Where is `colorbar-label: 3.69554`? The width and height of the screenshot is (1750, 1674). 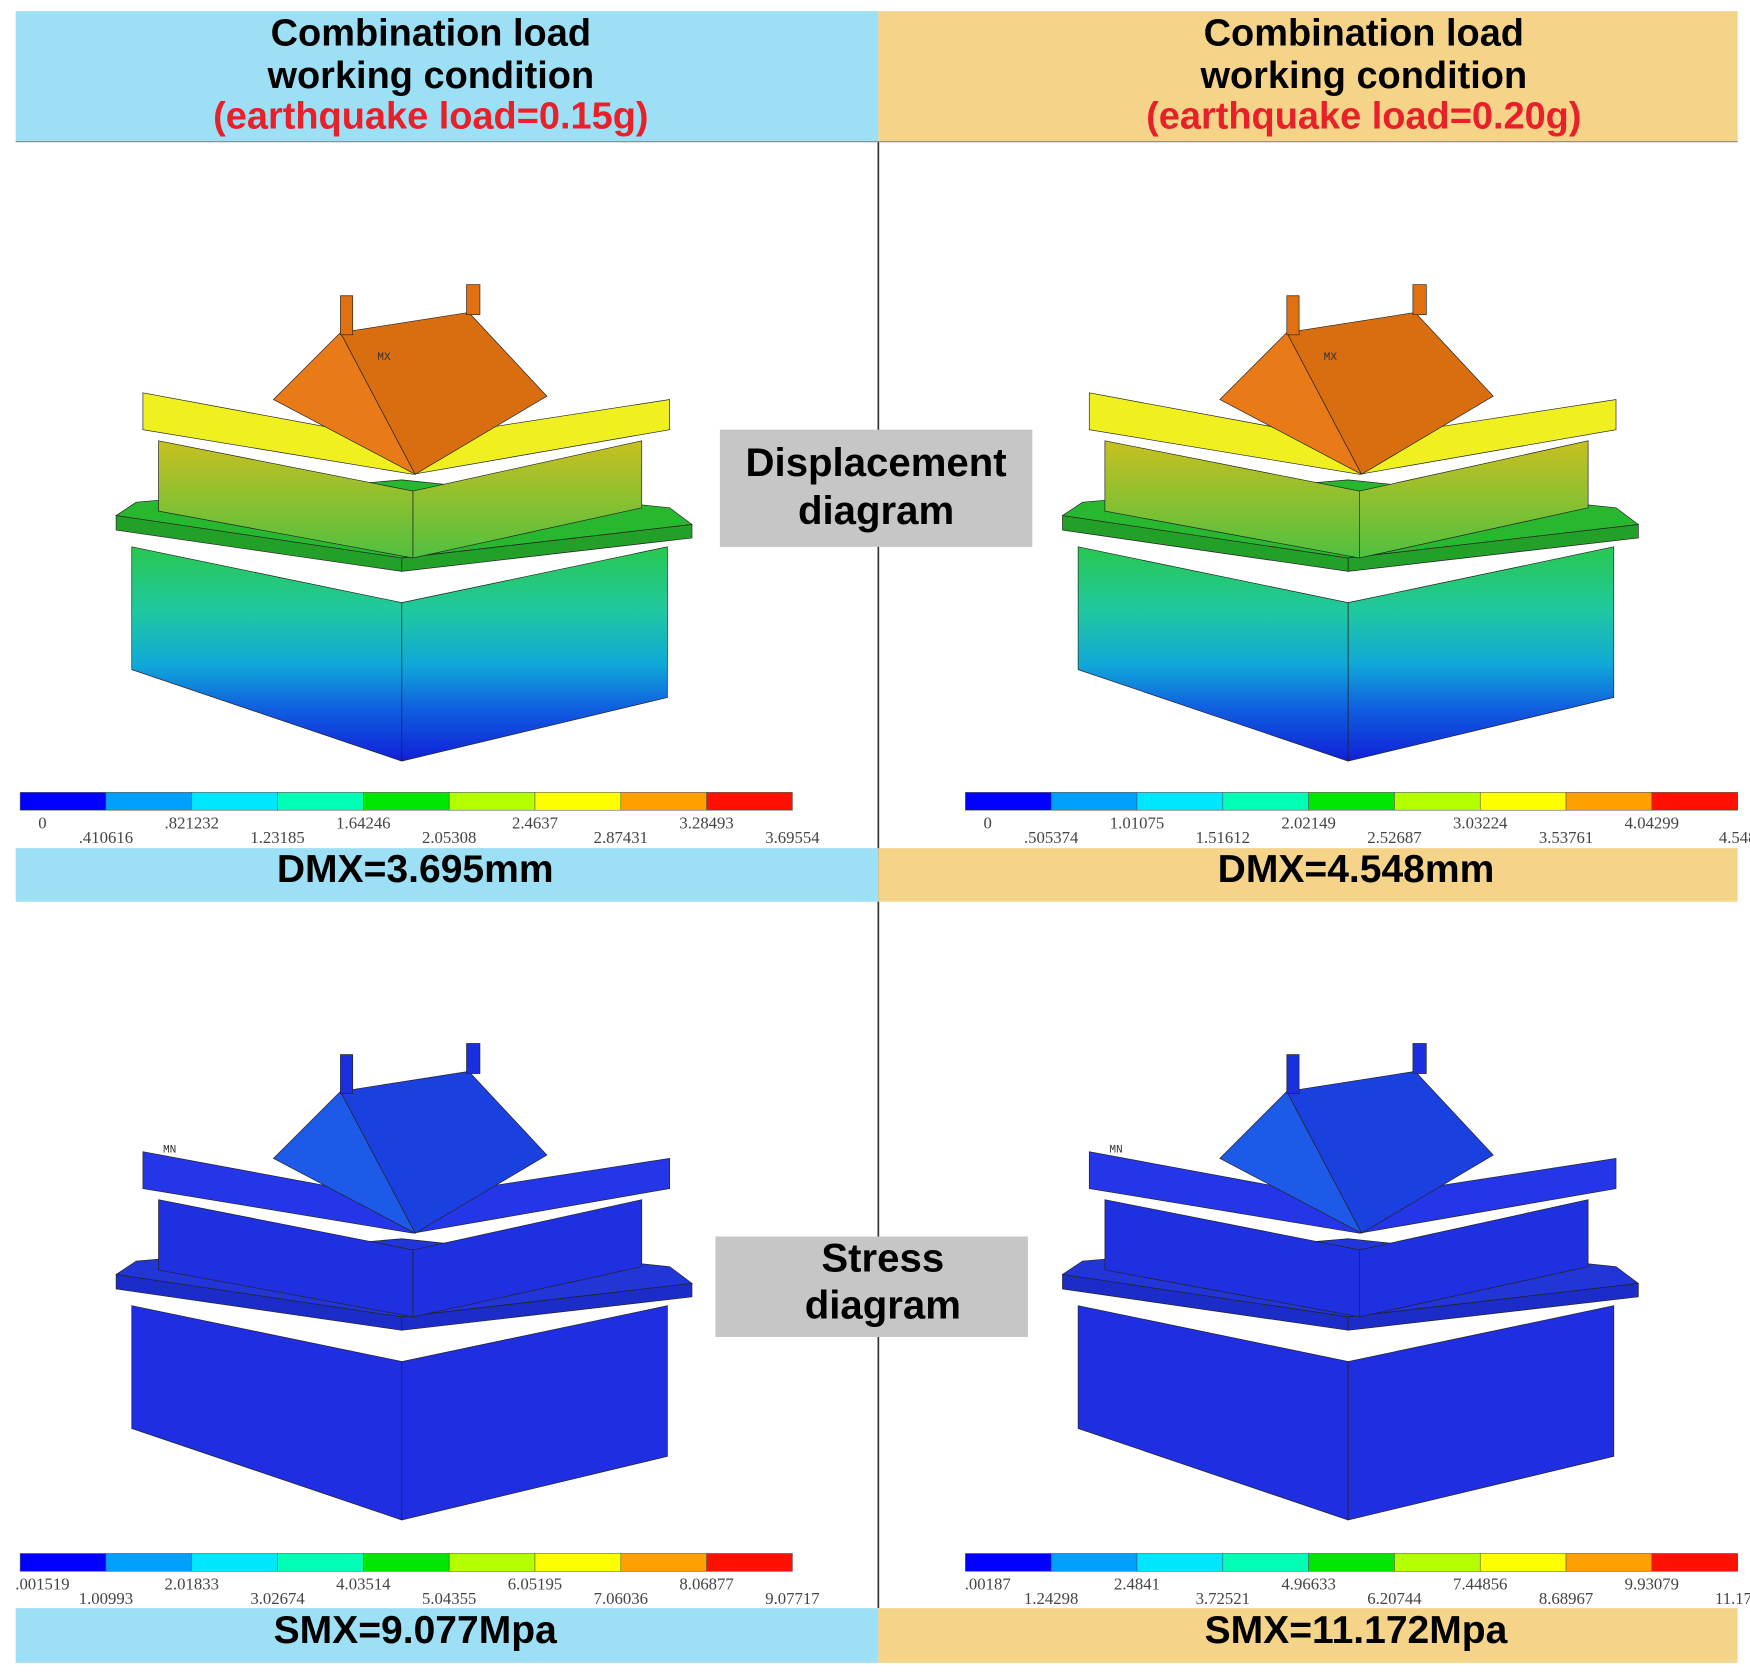
colorbar-label: 3.69554 is located at coordinates (792, 837).